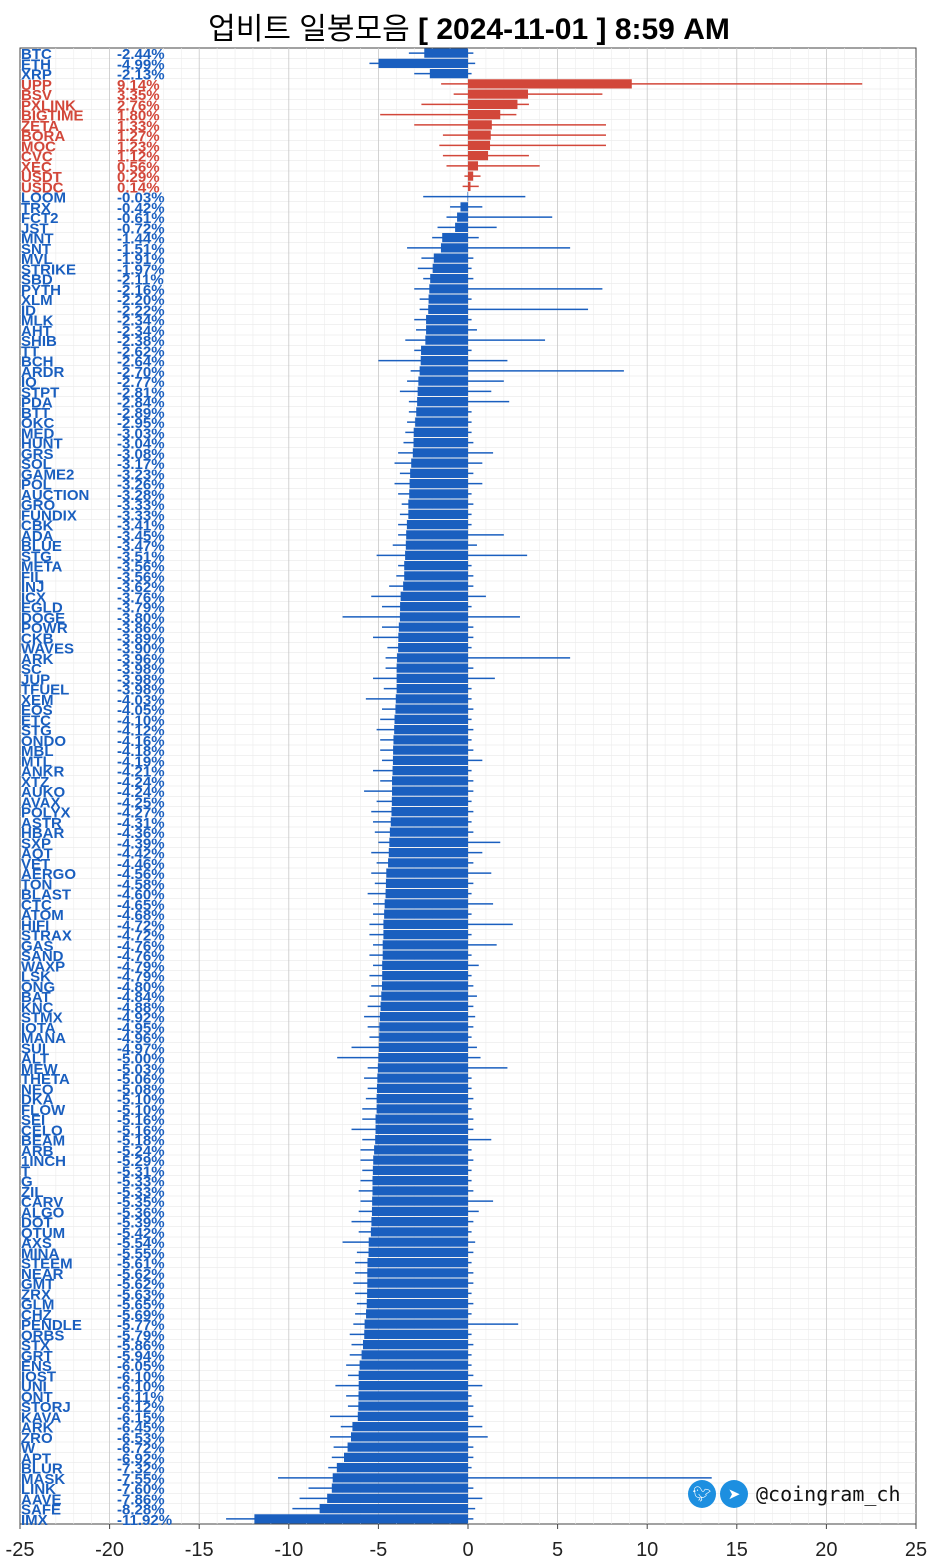 The height and width of the screenshot is (1563, 938). What do you see at coordinates (37, 403) in the screenshot?
I see `coin-label: PDA` at bounding box center [37, 403].